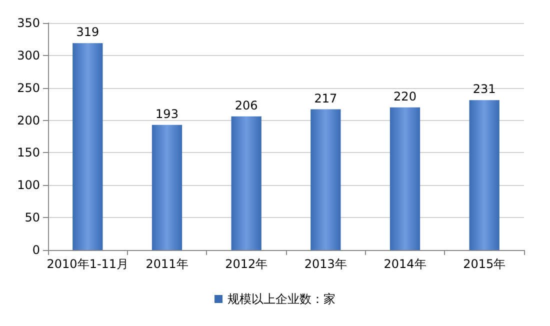  I want to click on x-tick-label: 2010年1-11月, so click(87, 264).